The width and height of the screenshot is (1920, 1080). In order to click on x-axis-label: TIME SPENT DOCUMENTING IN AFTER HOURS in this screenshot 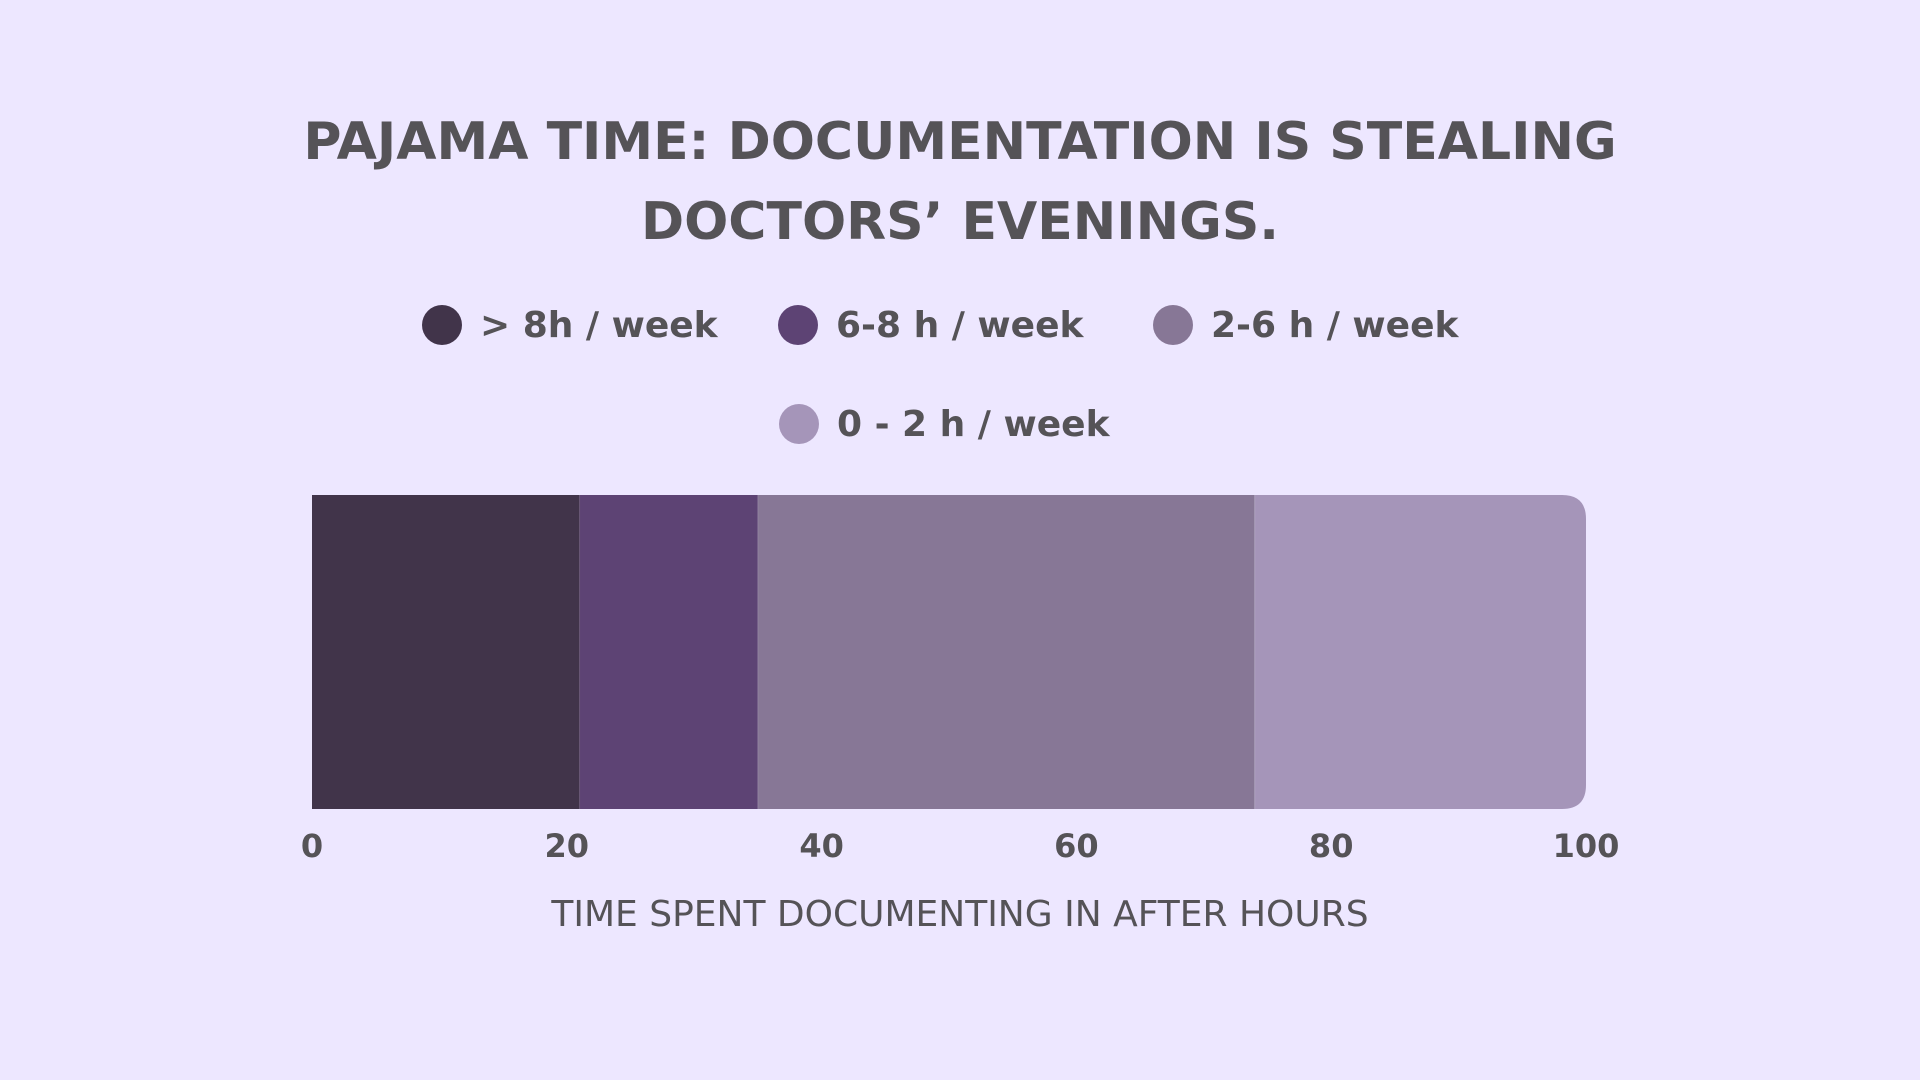, I will do `click(960, 914)`.